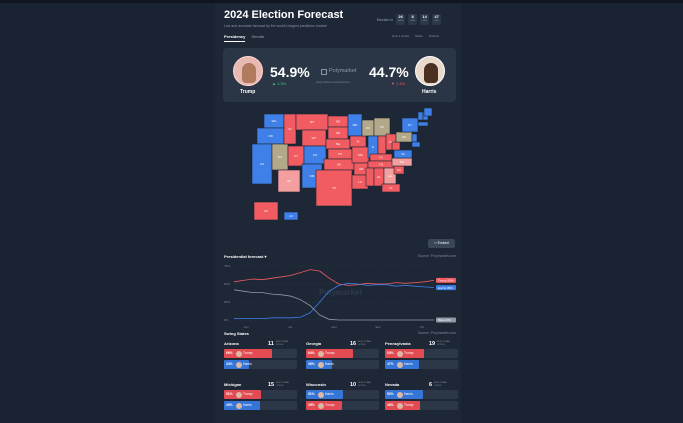 The height and width of the screenshot is (423, 683). What do you see at coordinates (431, 384) in the screenshot?
I see `electoral-votes: 6` at bounding box center [431, 384].